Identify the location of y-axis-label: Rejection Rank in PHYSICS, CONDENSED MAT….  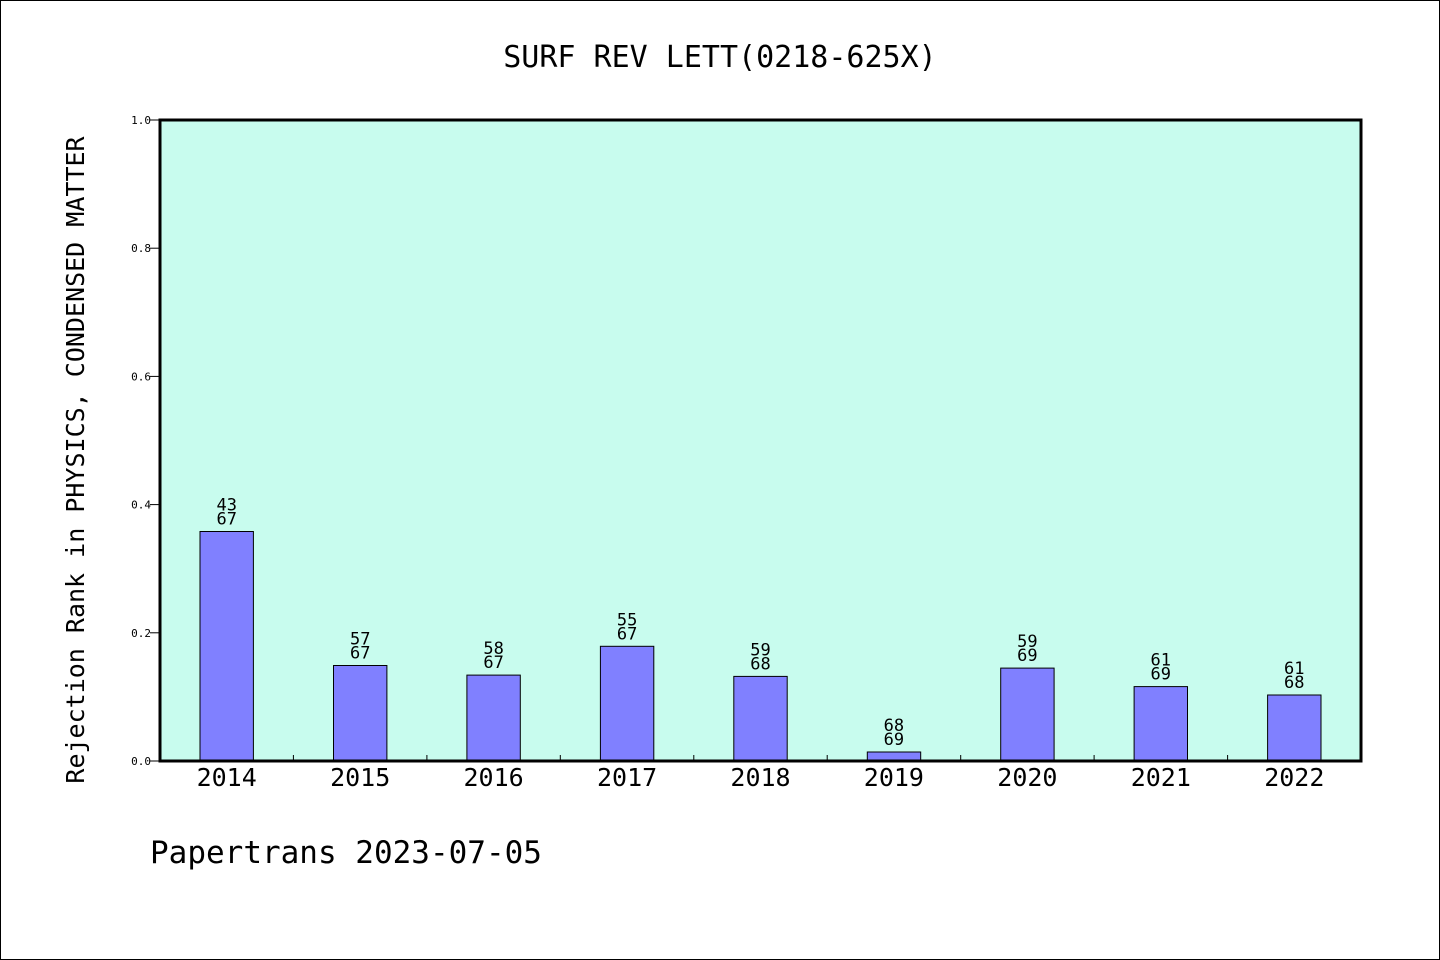
(75, 459).